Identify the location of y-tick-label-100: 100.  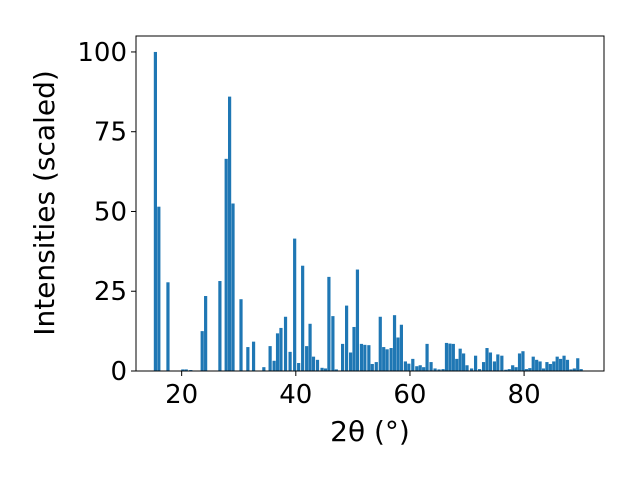
(102, 53).